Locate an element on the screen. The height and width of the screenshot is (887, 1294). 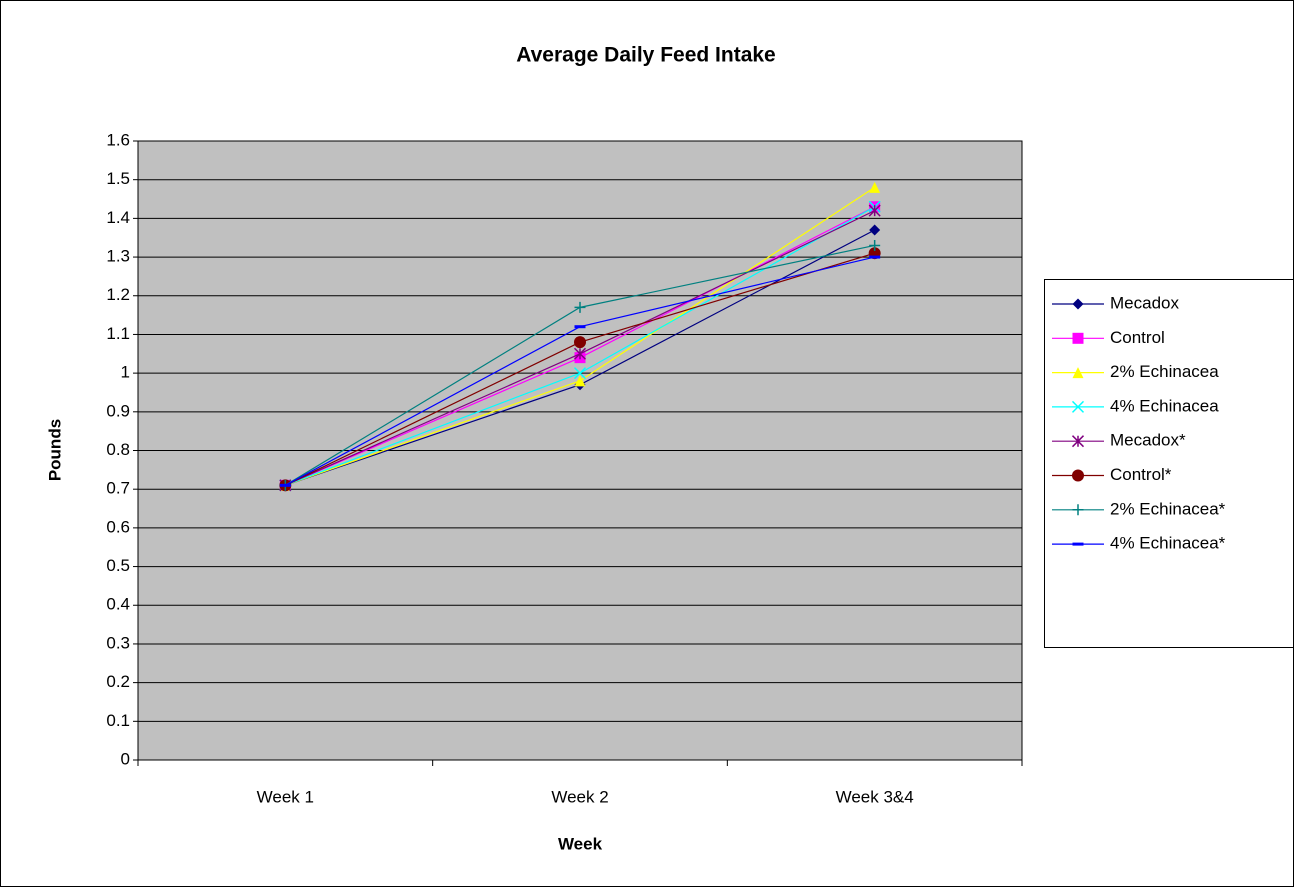
y-tick-label: 1.5 is located at coordinates (118, 178).